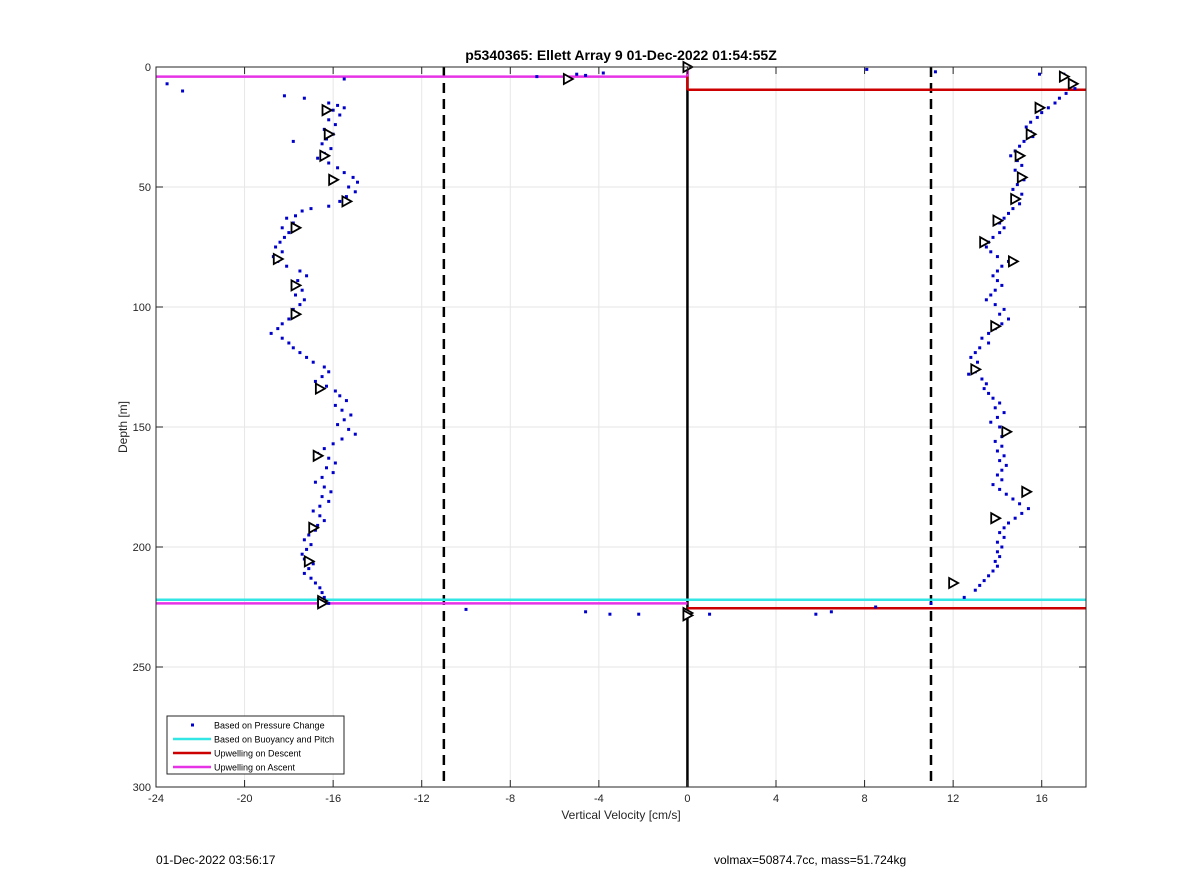 This screenshot has width=1200, height=885. Describe the element at coordinates (142, 788) in the screenshot. I see `y-tick-label: 300` at that location.